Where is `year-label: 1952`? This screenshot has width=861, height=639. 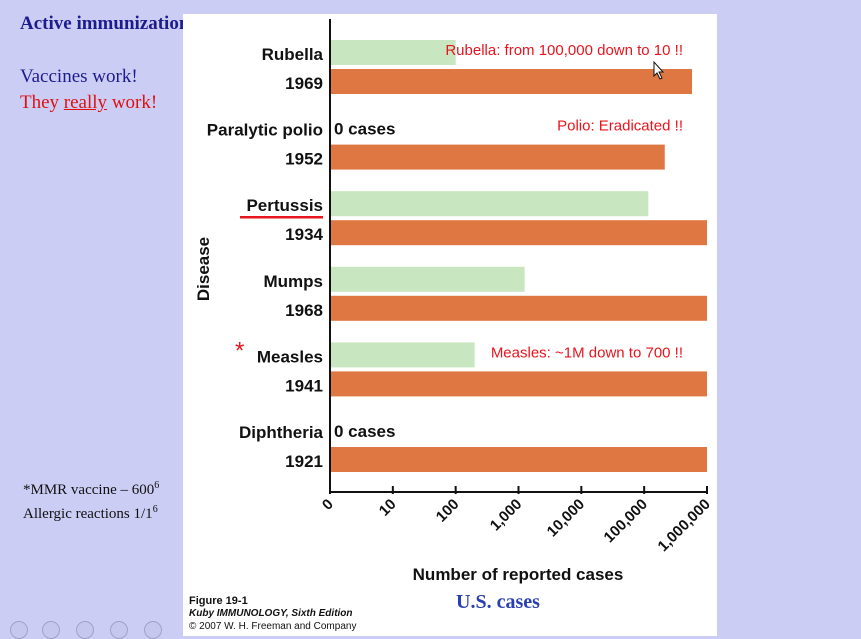 year-label: 1952 is located at coordinates (304, 159).